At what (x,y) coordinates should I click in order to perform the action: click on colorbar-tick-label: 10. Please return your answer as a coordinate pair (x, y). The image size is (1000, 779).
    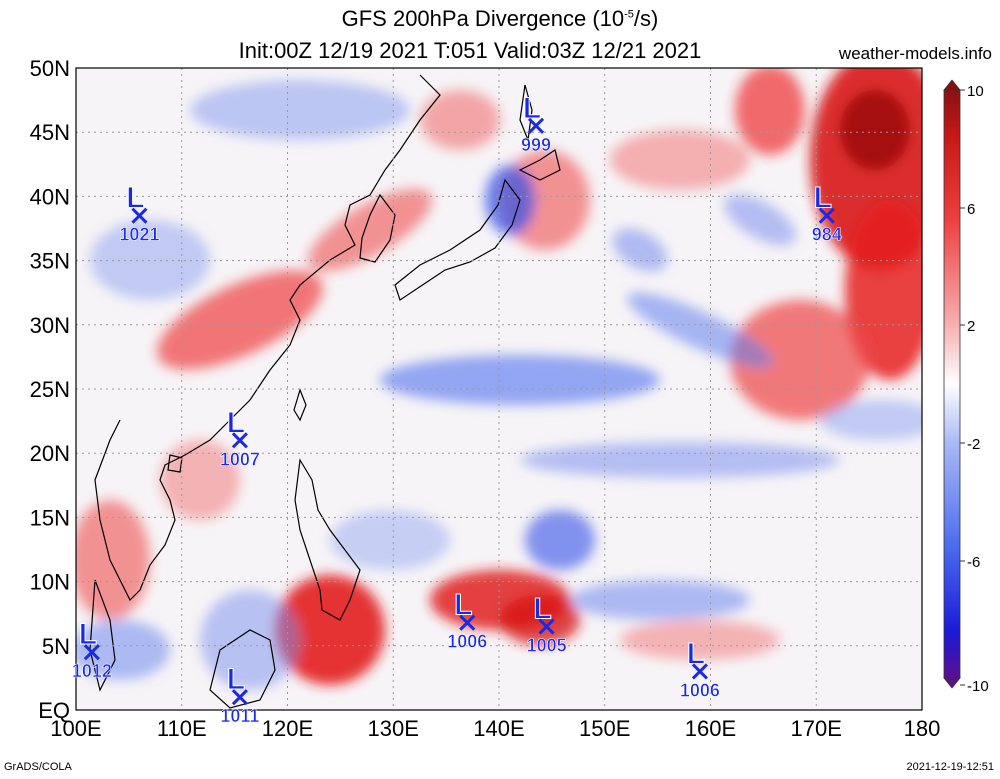
    Looking at the image, I should click on (975, 91).